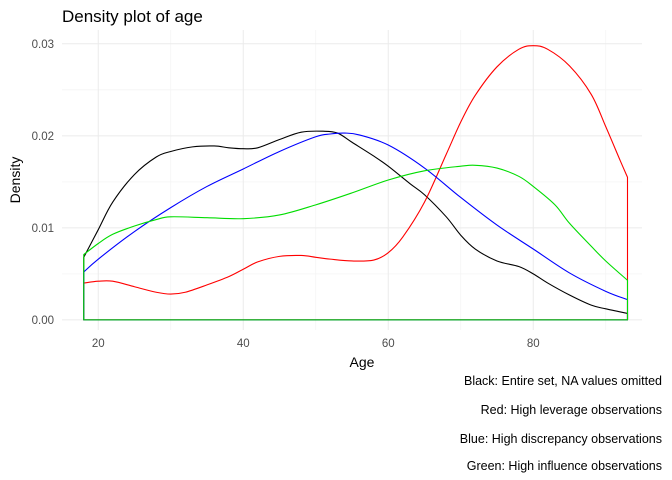 The width and height of the screenshot is (672, 480). Describe the element at coordinates (571, 410) in the screenshot. I see `caption-line-2: Red: High leverage observations` at that location.